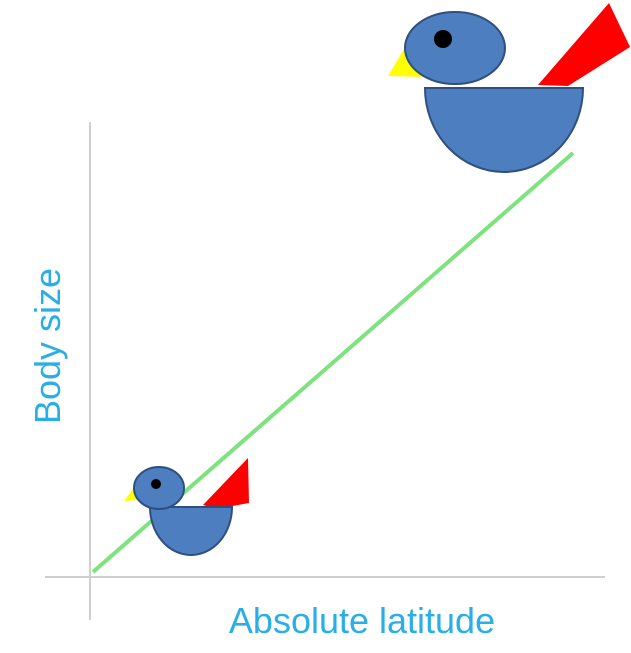 This screenshot has width=631, height=653. I want to click on x-axis-label: Absolute latitude, so click(362, 620).